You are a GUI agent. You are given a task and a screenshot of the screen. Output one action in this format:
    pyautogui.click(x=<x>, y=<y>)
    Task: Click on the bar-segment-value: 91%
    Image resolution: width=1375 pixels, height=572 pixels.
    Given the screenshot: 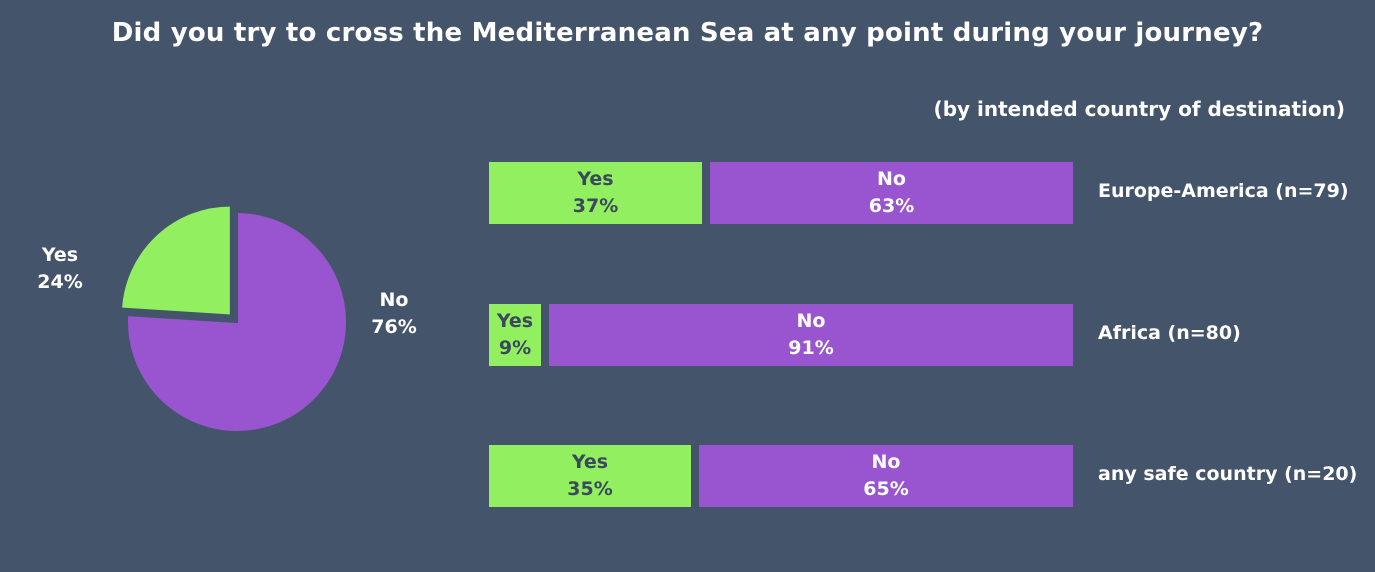 What is the action you would take?
    pyautogui.click(x=811, y=348)
    